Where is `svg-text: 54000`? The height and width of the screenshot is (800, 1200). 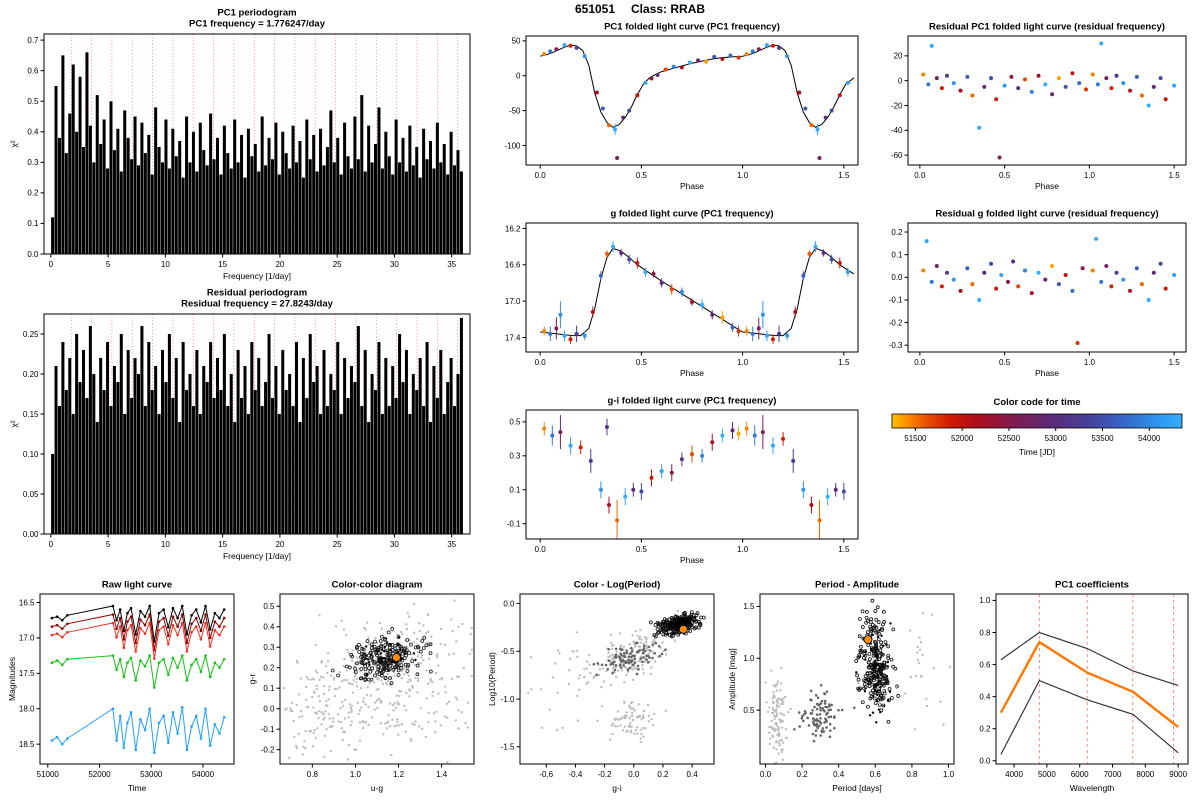
svg-text: 54000 is located at coordinates (1149, 438).